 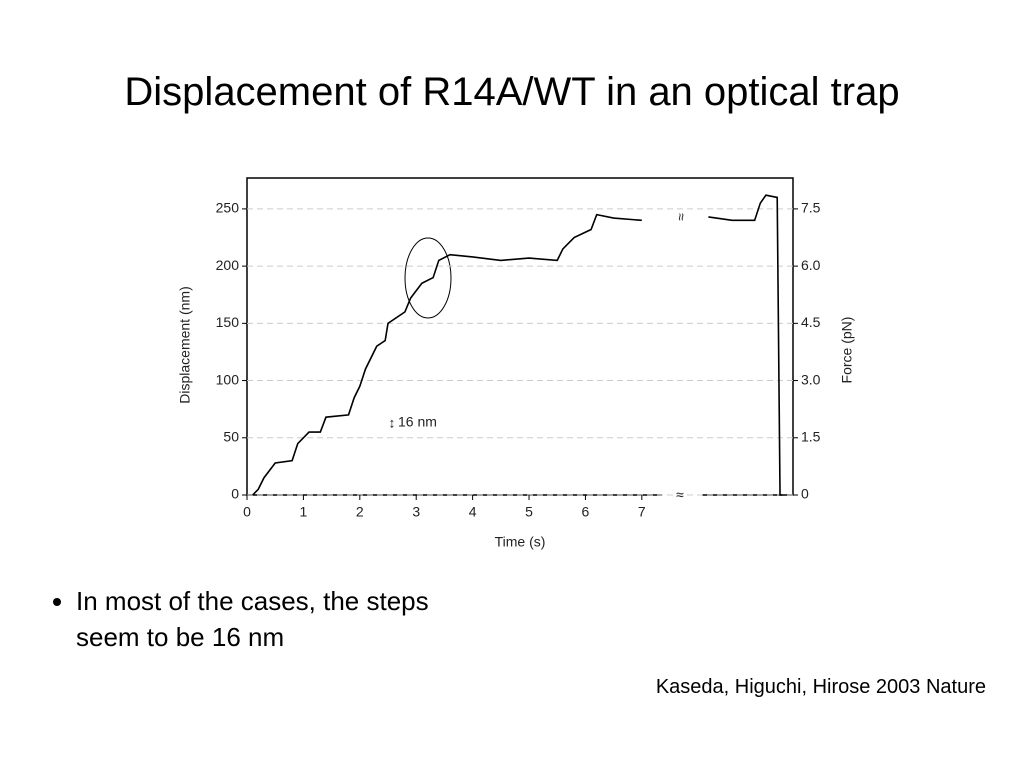 What do you see at coordinates (529, 512) in the screenshot?
I see `x-tick-label: 5` at bounding box center [529, 512].